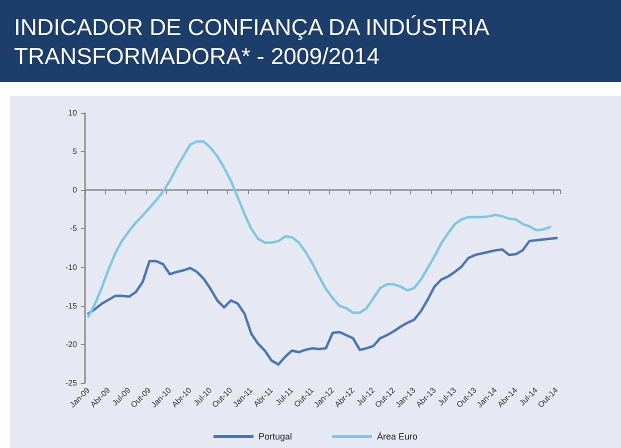 The width and height of the screenshot is (621, 448). I want to click on y-tick-label: -5, so click(74, 229).